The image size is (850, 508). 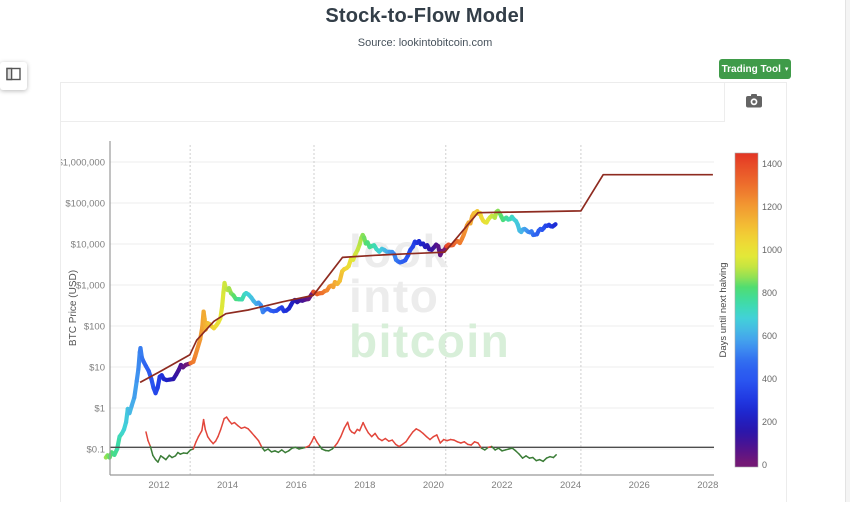 What do you see at coordinates (751, 69) in the screenshot?
I see `trading-tool-label: Trading Tool` at bounding box center [751, 69].